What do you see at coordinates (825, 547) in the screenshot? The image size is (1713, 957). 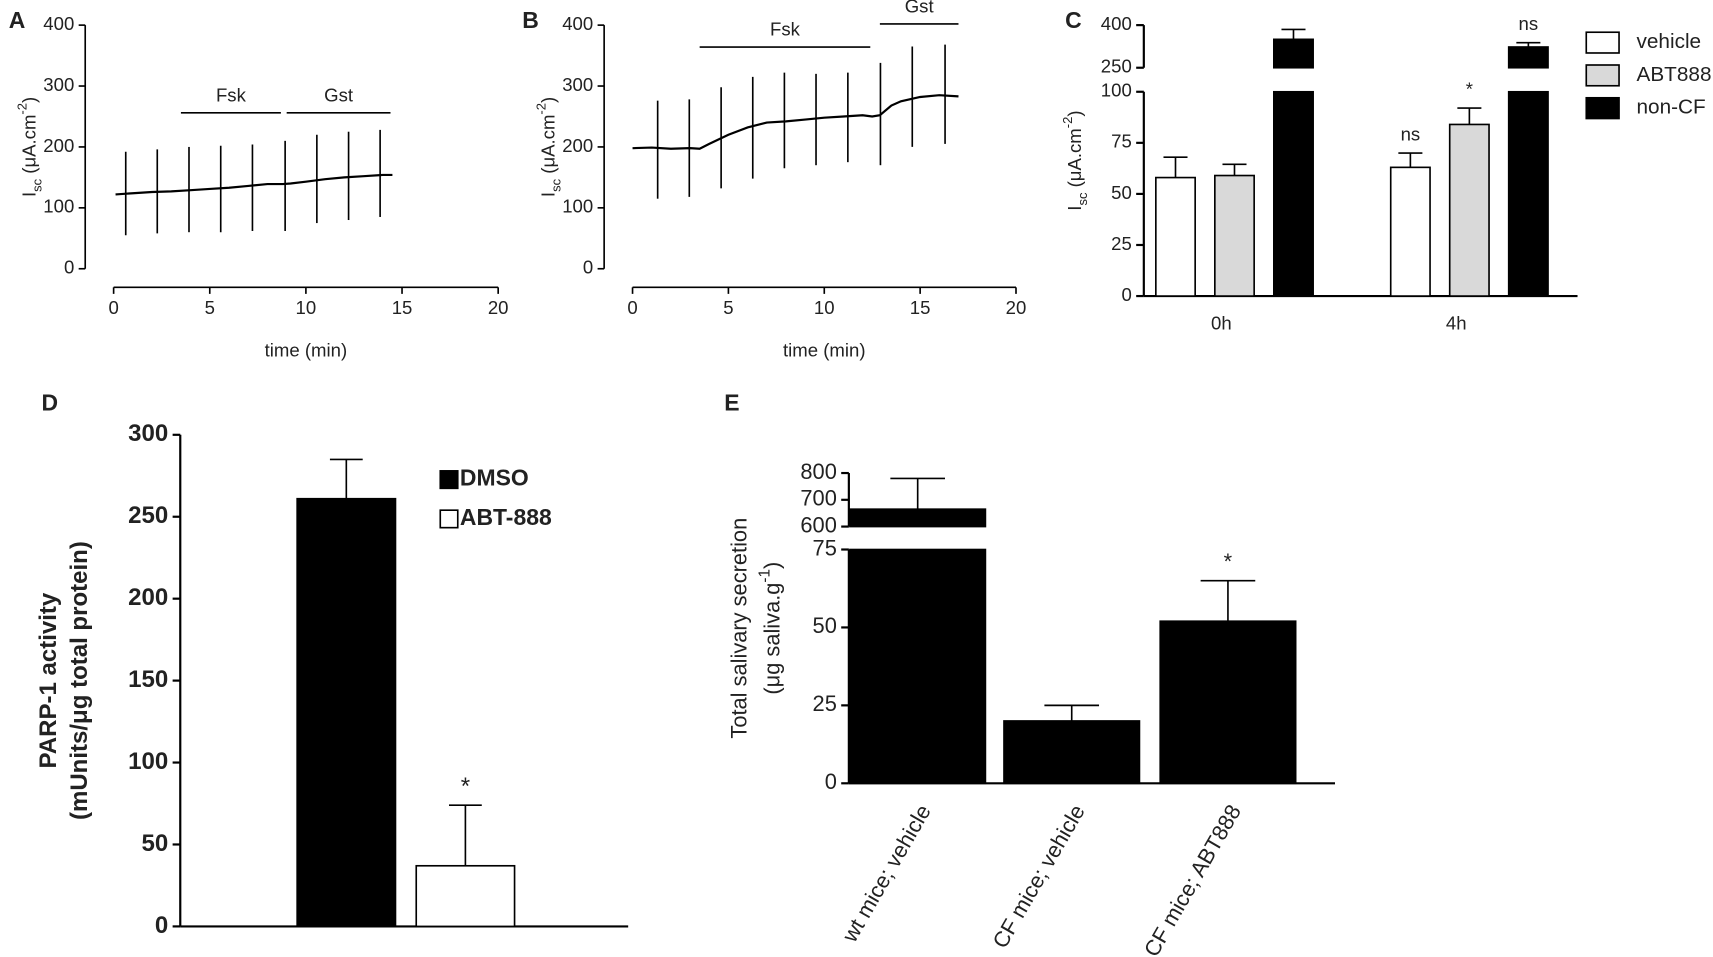 I see `y-tick-label: 75` at bounding box center [825, 547].